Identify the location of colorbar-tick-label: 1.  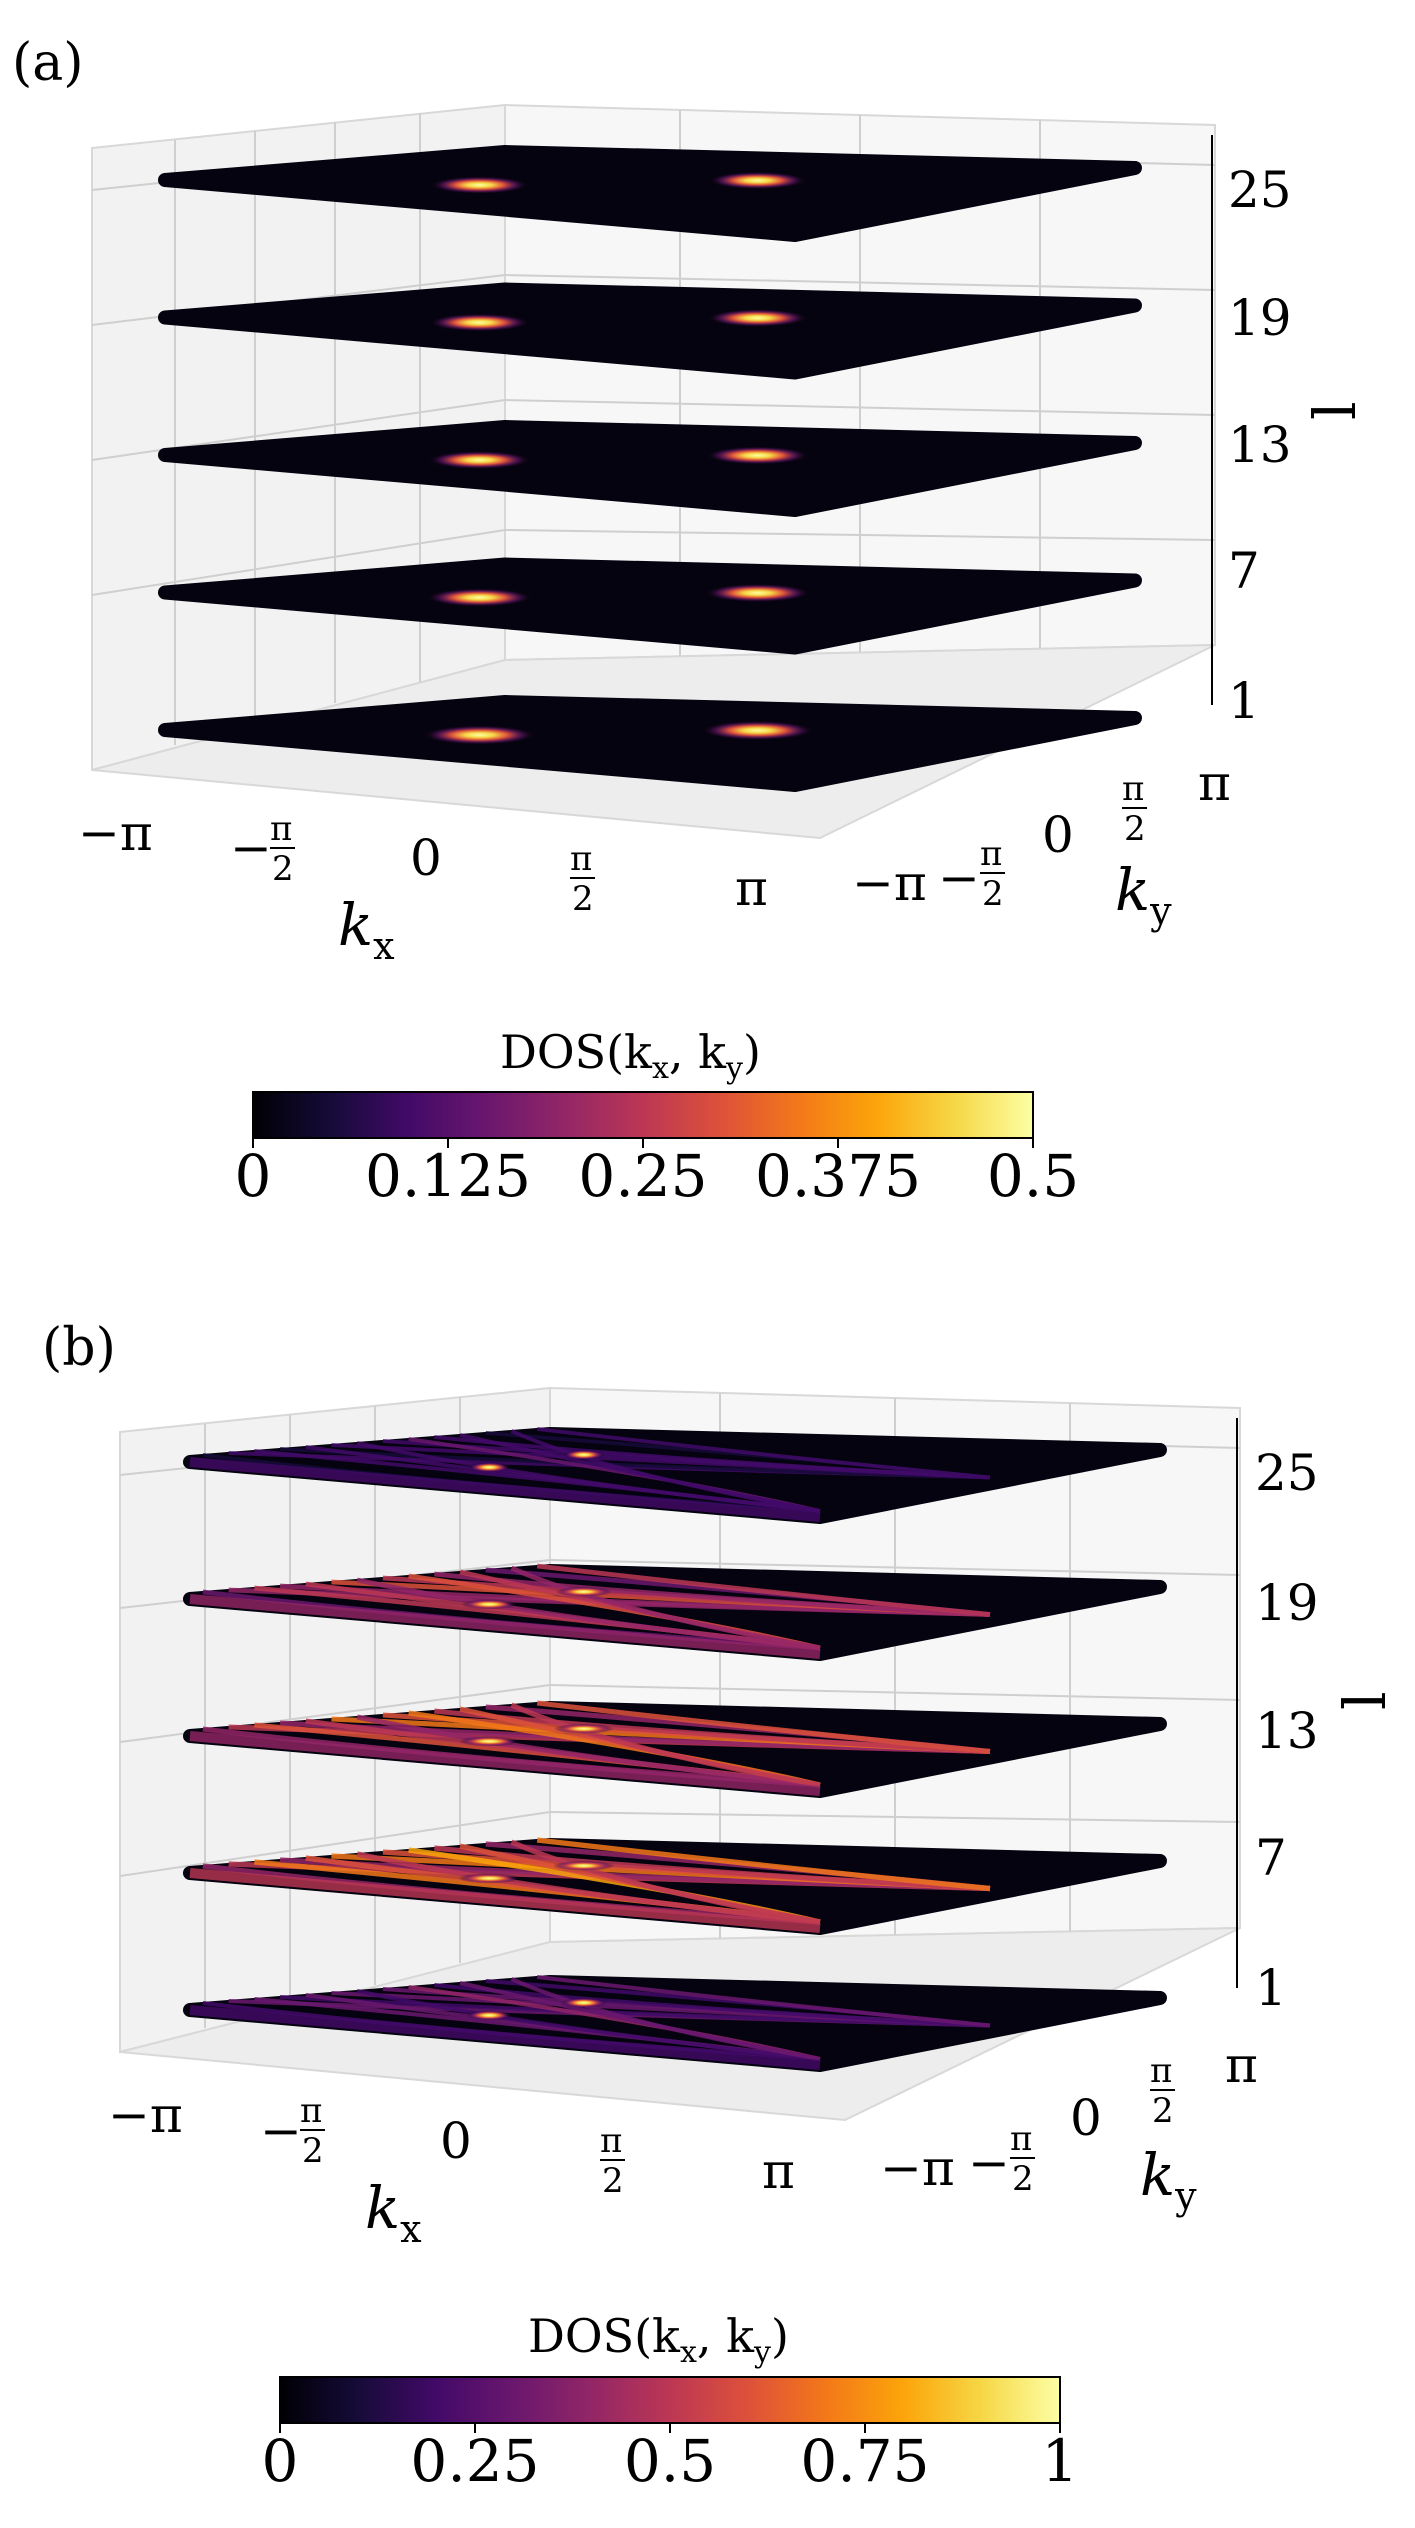
(1060, 2461).